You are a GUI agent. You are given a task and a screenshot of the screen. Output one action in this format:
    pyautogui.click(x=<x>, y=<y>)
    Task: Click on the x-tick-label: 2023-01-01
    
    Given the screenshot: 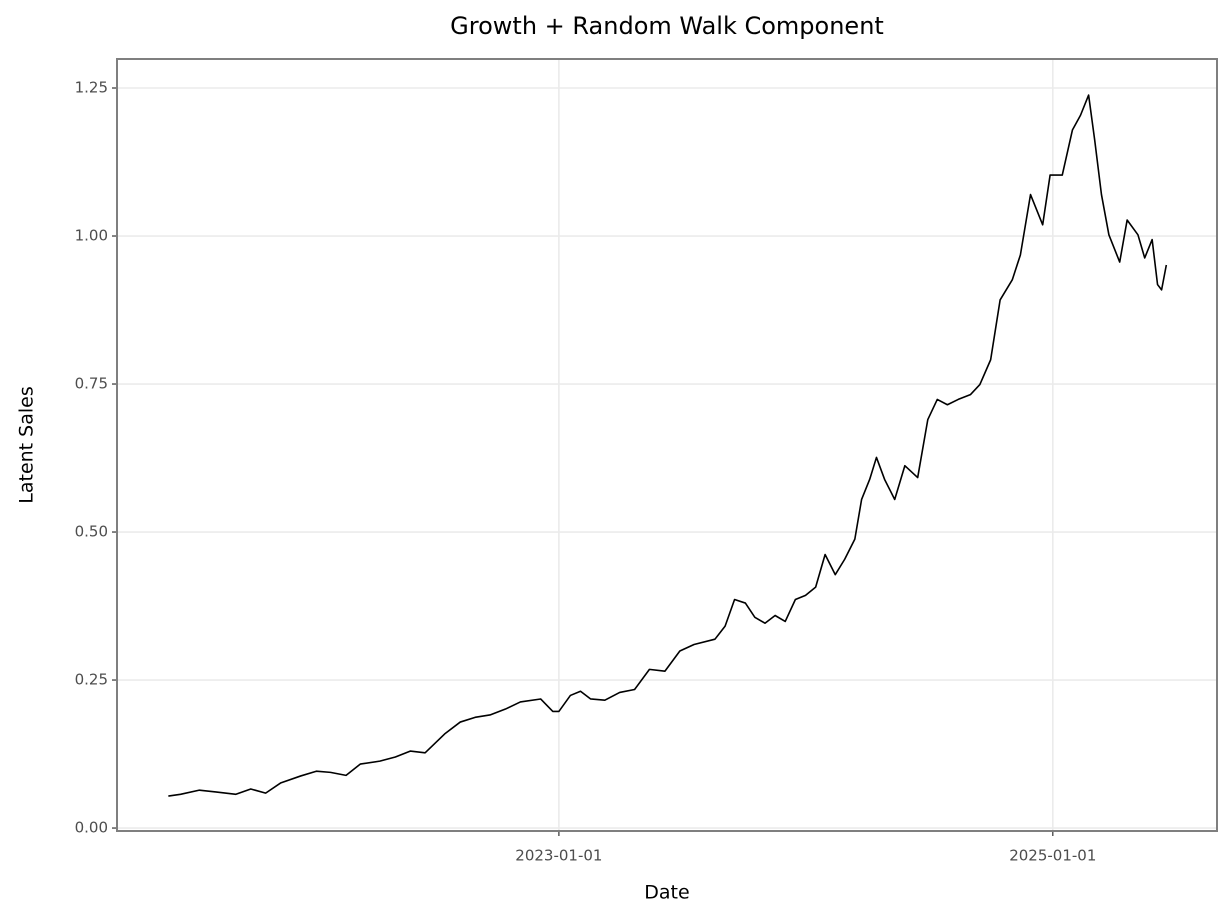 What is the action you would take?
    pyautogui.click(x=558, y=856)
    